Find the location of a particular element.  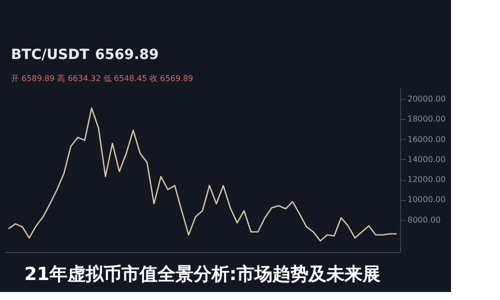

y-tick-label: 18000.00 is located at coordinates (427, 119).